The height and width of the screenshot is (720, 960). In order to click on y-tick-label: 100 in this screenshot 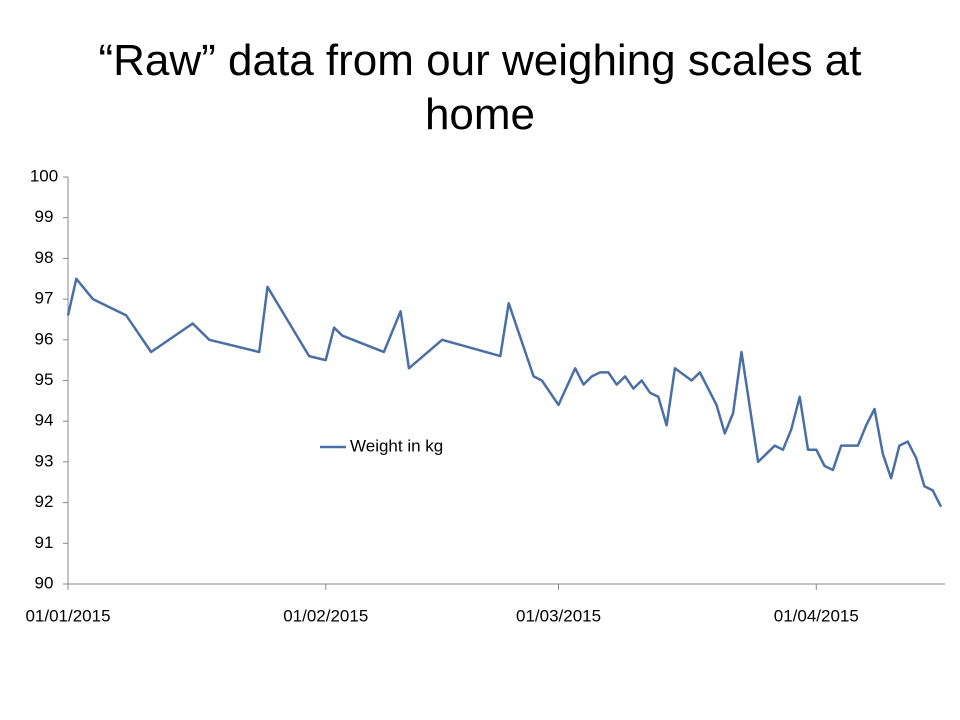, I will do `click(44, 175)`.